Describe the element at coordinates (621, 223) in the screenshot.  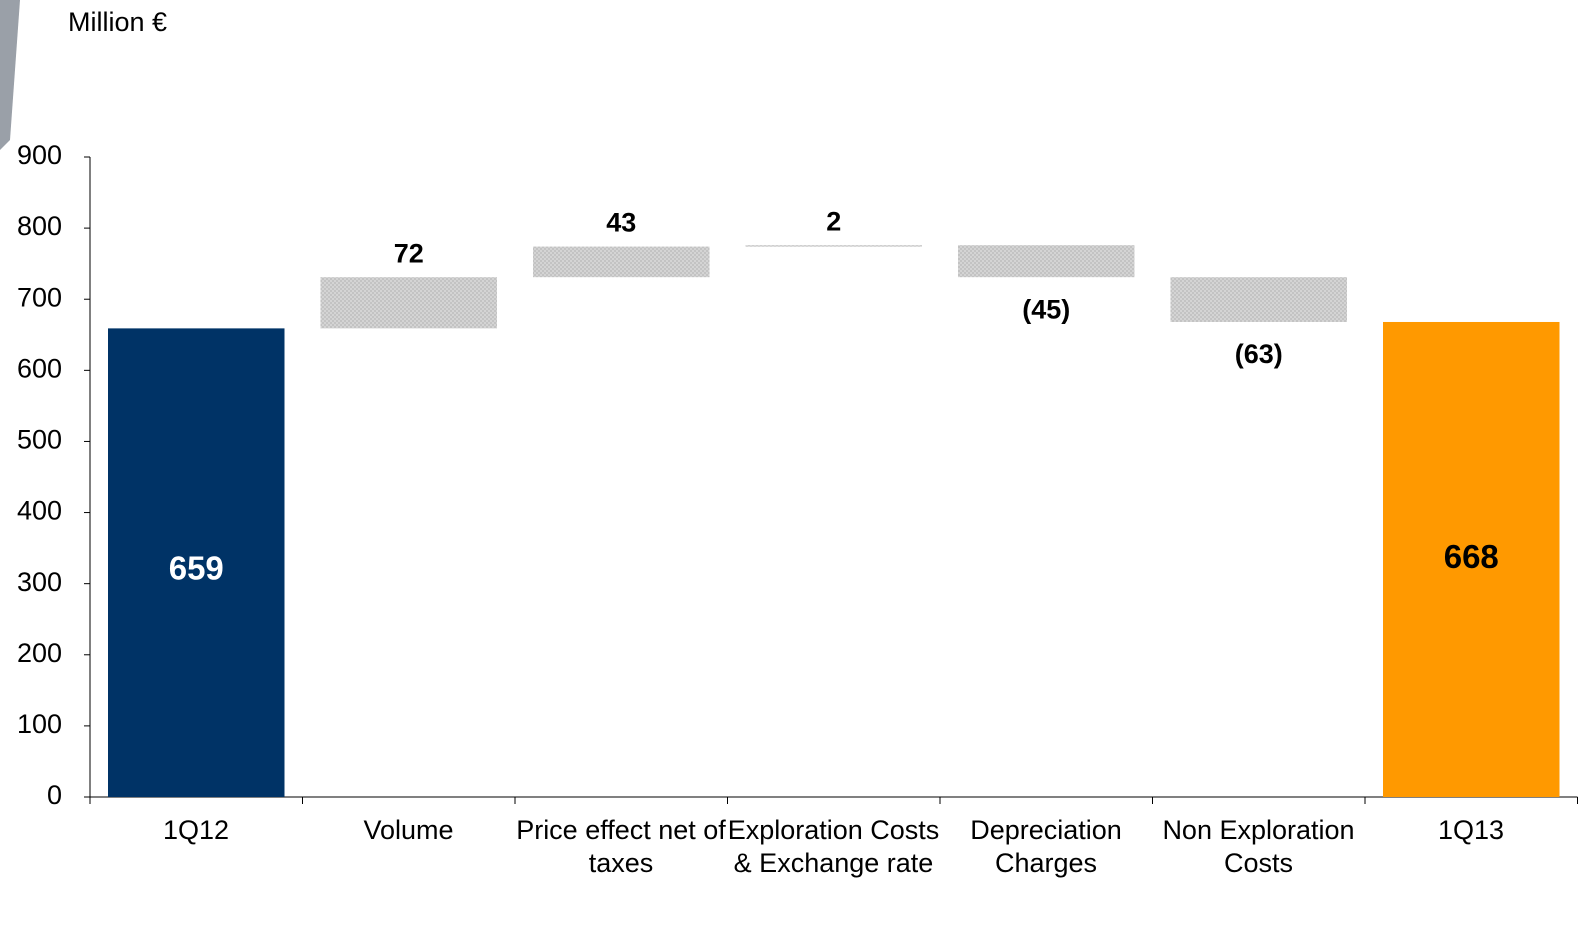
I see `data-label: 43` at that location.